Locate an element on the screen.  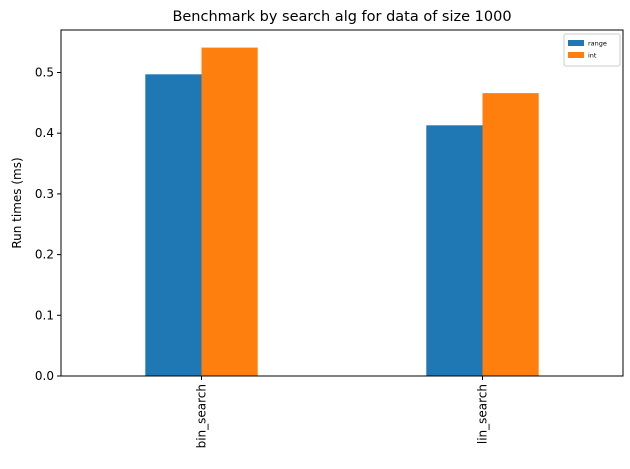
y-tick-label: 0.3 is located at coordinates (44, 194).